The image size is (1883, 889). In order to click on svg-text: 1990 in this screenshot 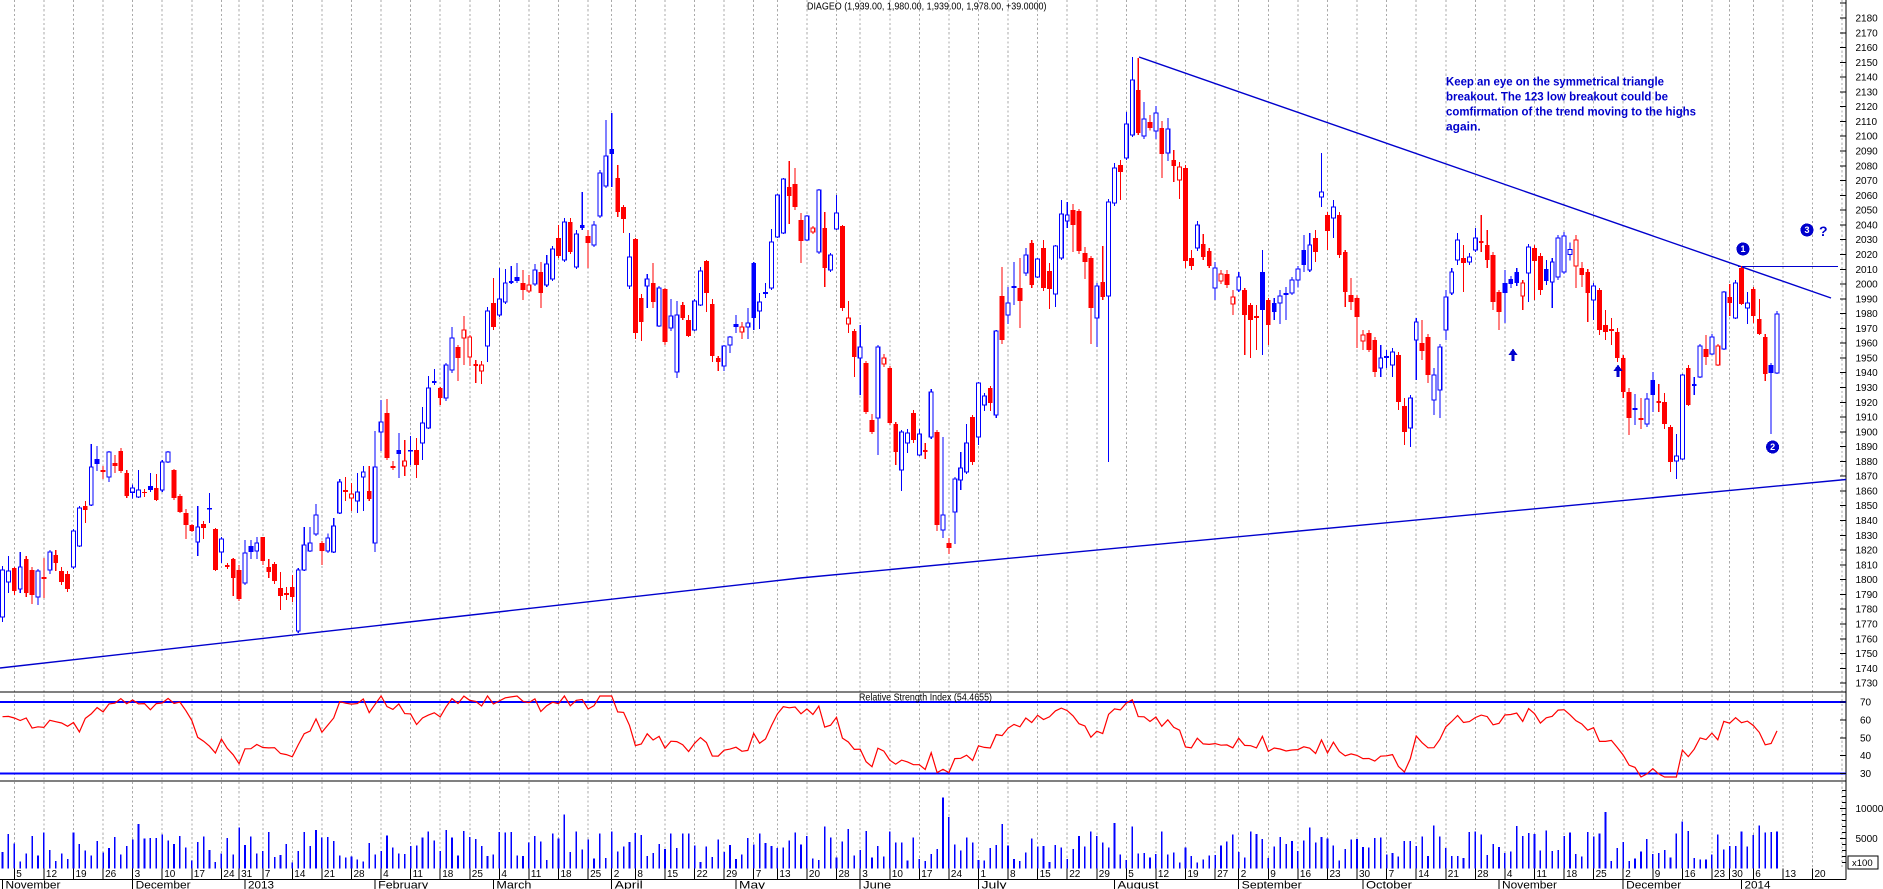, I will do `click(1867, 299)`.